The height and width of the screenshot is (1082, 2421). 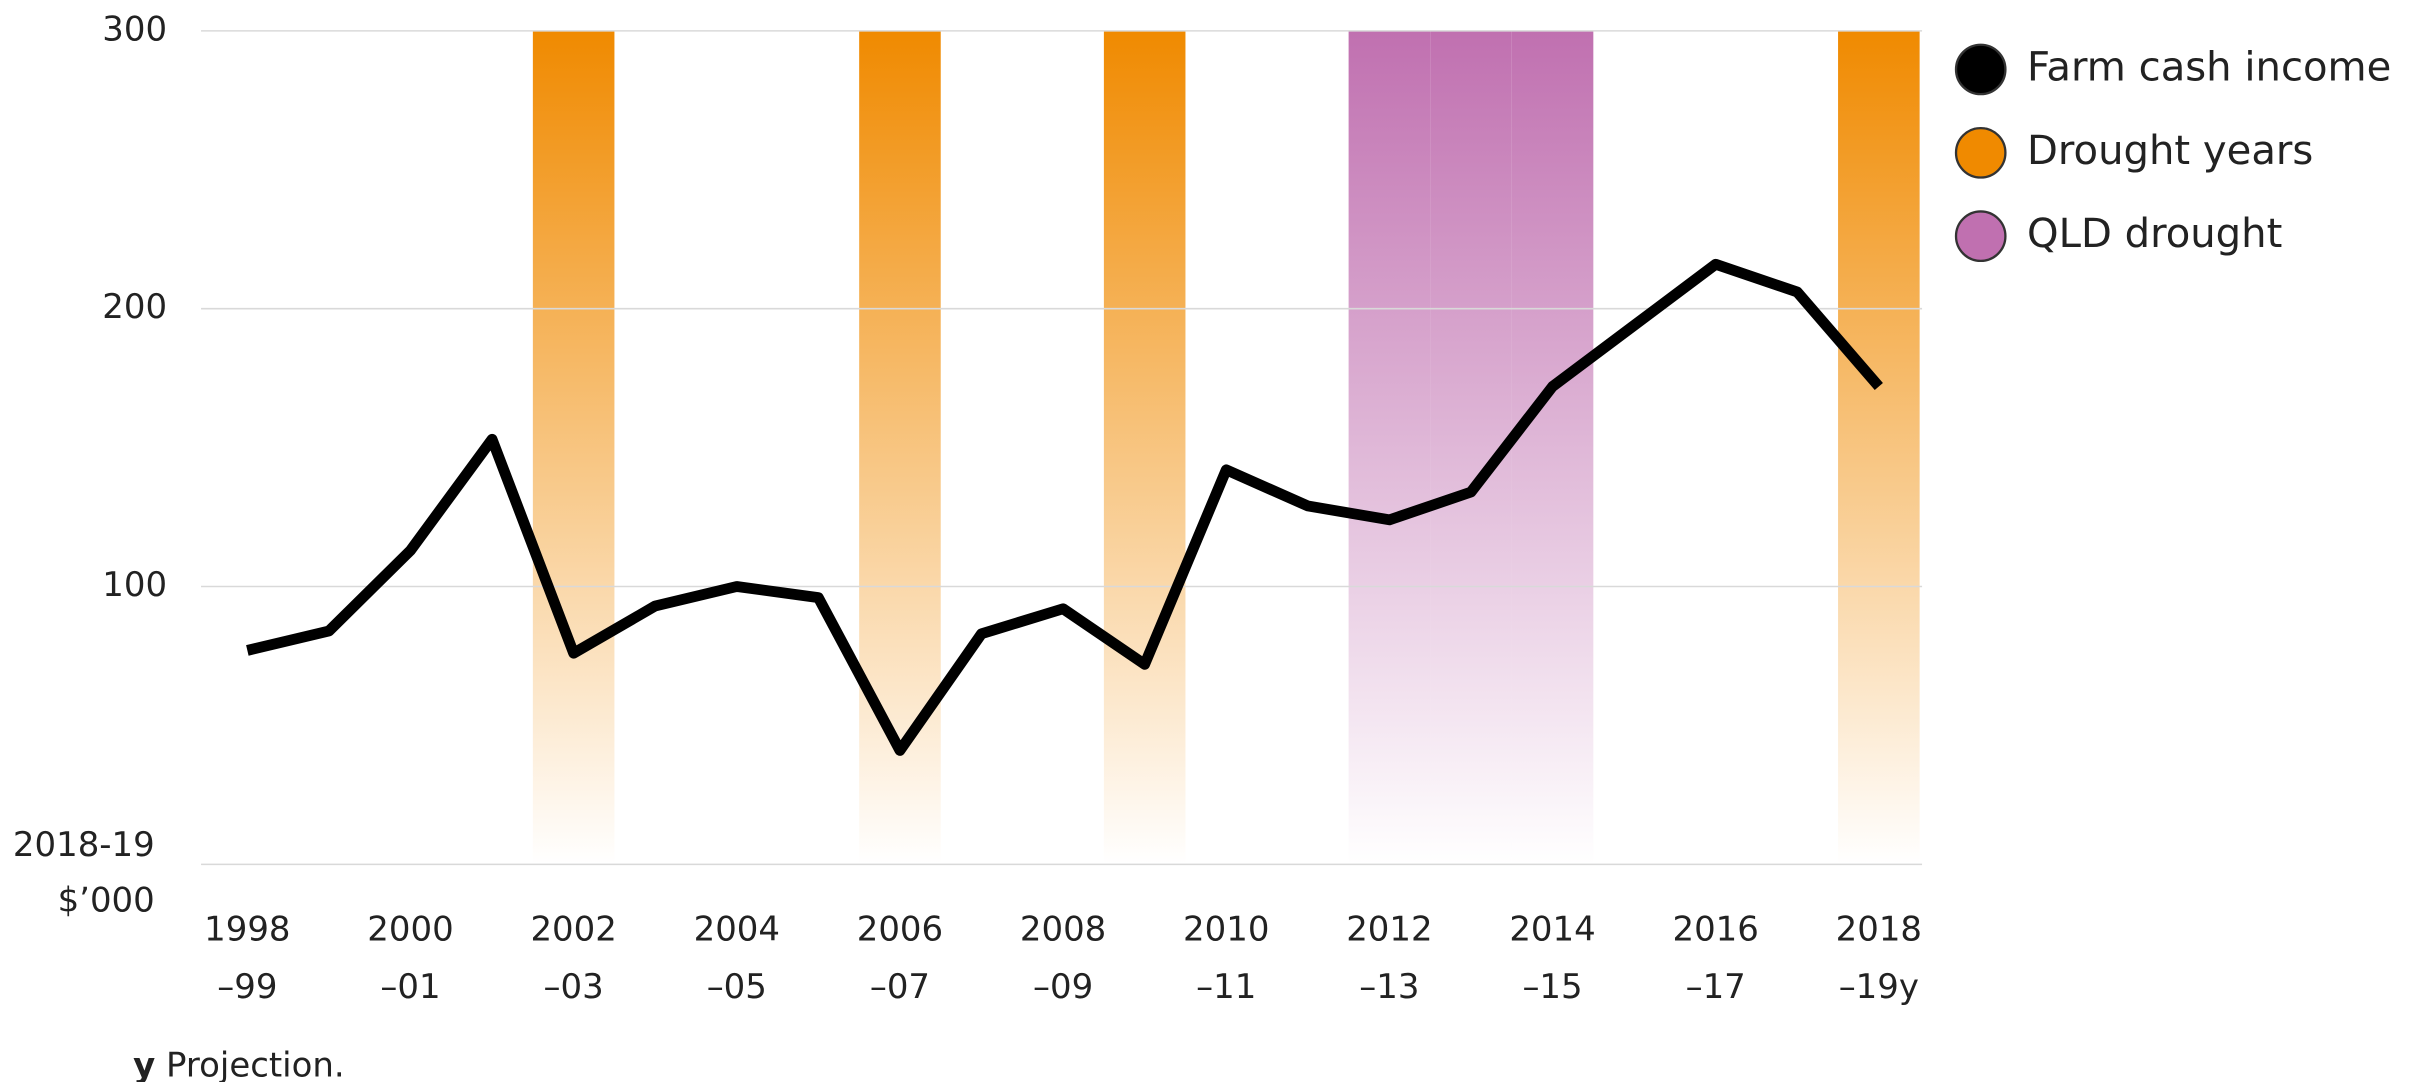 I want to click on legend-label: Drought years, so click(x=2170, y=151).